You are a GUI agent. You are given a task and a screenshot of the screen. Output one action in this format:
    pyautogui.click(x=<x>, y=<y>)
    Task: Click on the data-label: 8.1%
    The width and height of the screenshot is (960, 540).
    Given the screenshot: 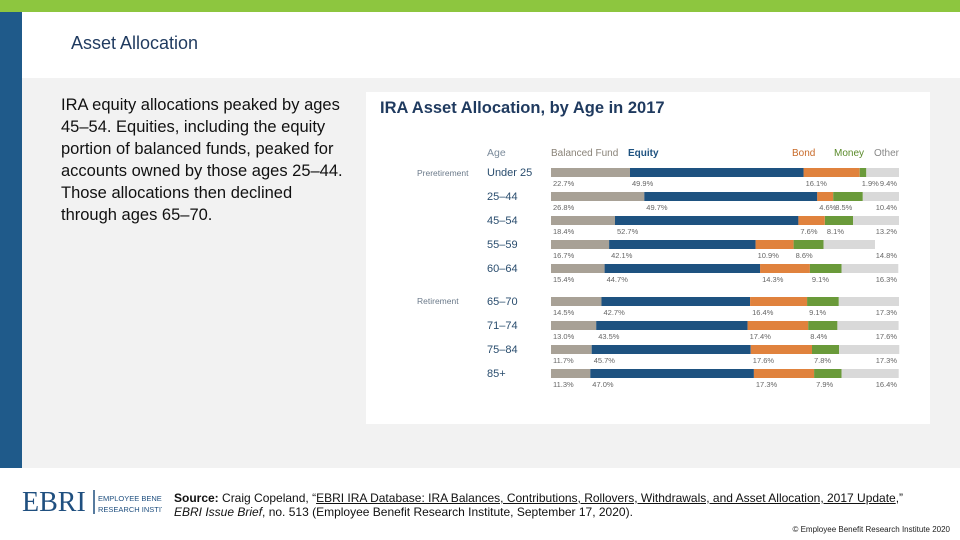 What is the action you would take?
    pyautogui.click(x=835, y=231)
    